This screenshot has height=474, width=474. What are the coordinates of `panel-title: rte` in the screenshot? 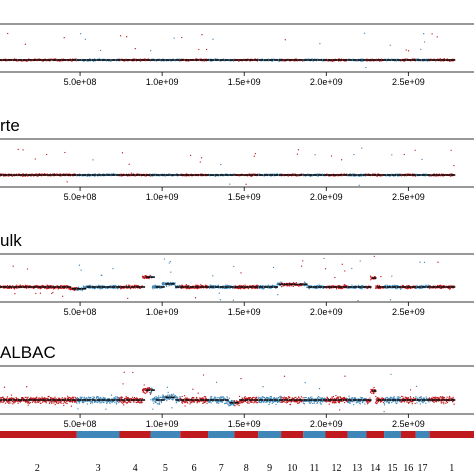 It's located at (10, 125).